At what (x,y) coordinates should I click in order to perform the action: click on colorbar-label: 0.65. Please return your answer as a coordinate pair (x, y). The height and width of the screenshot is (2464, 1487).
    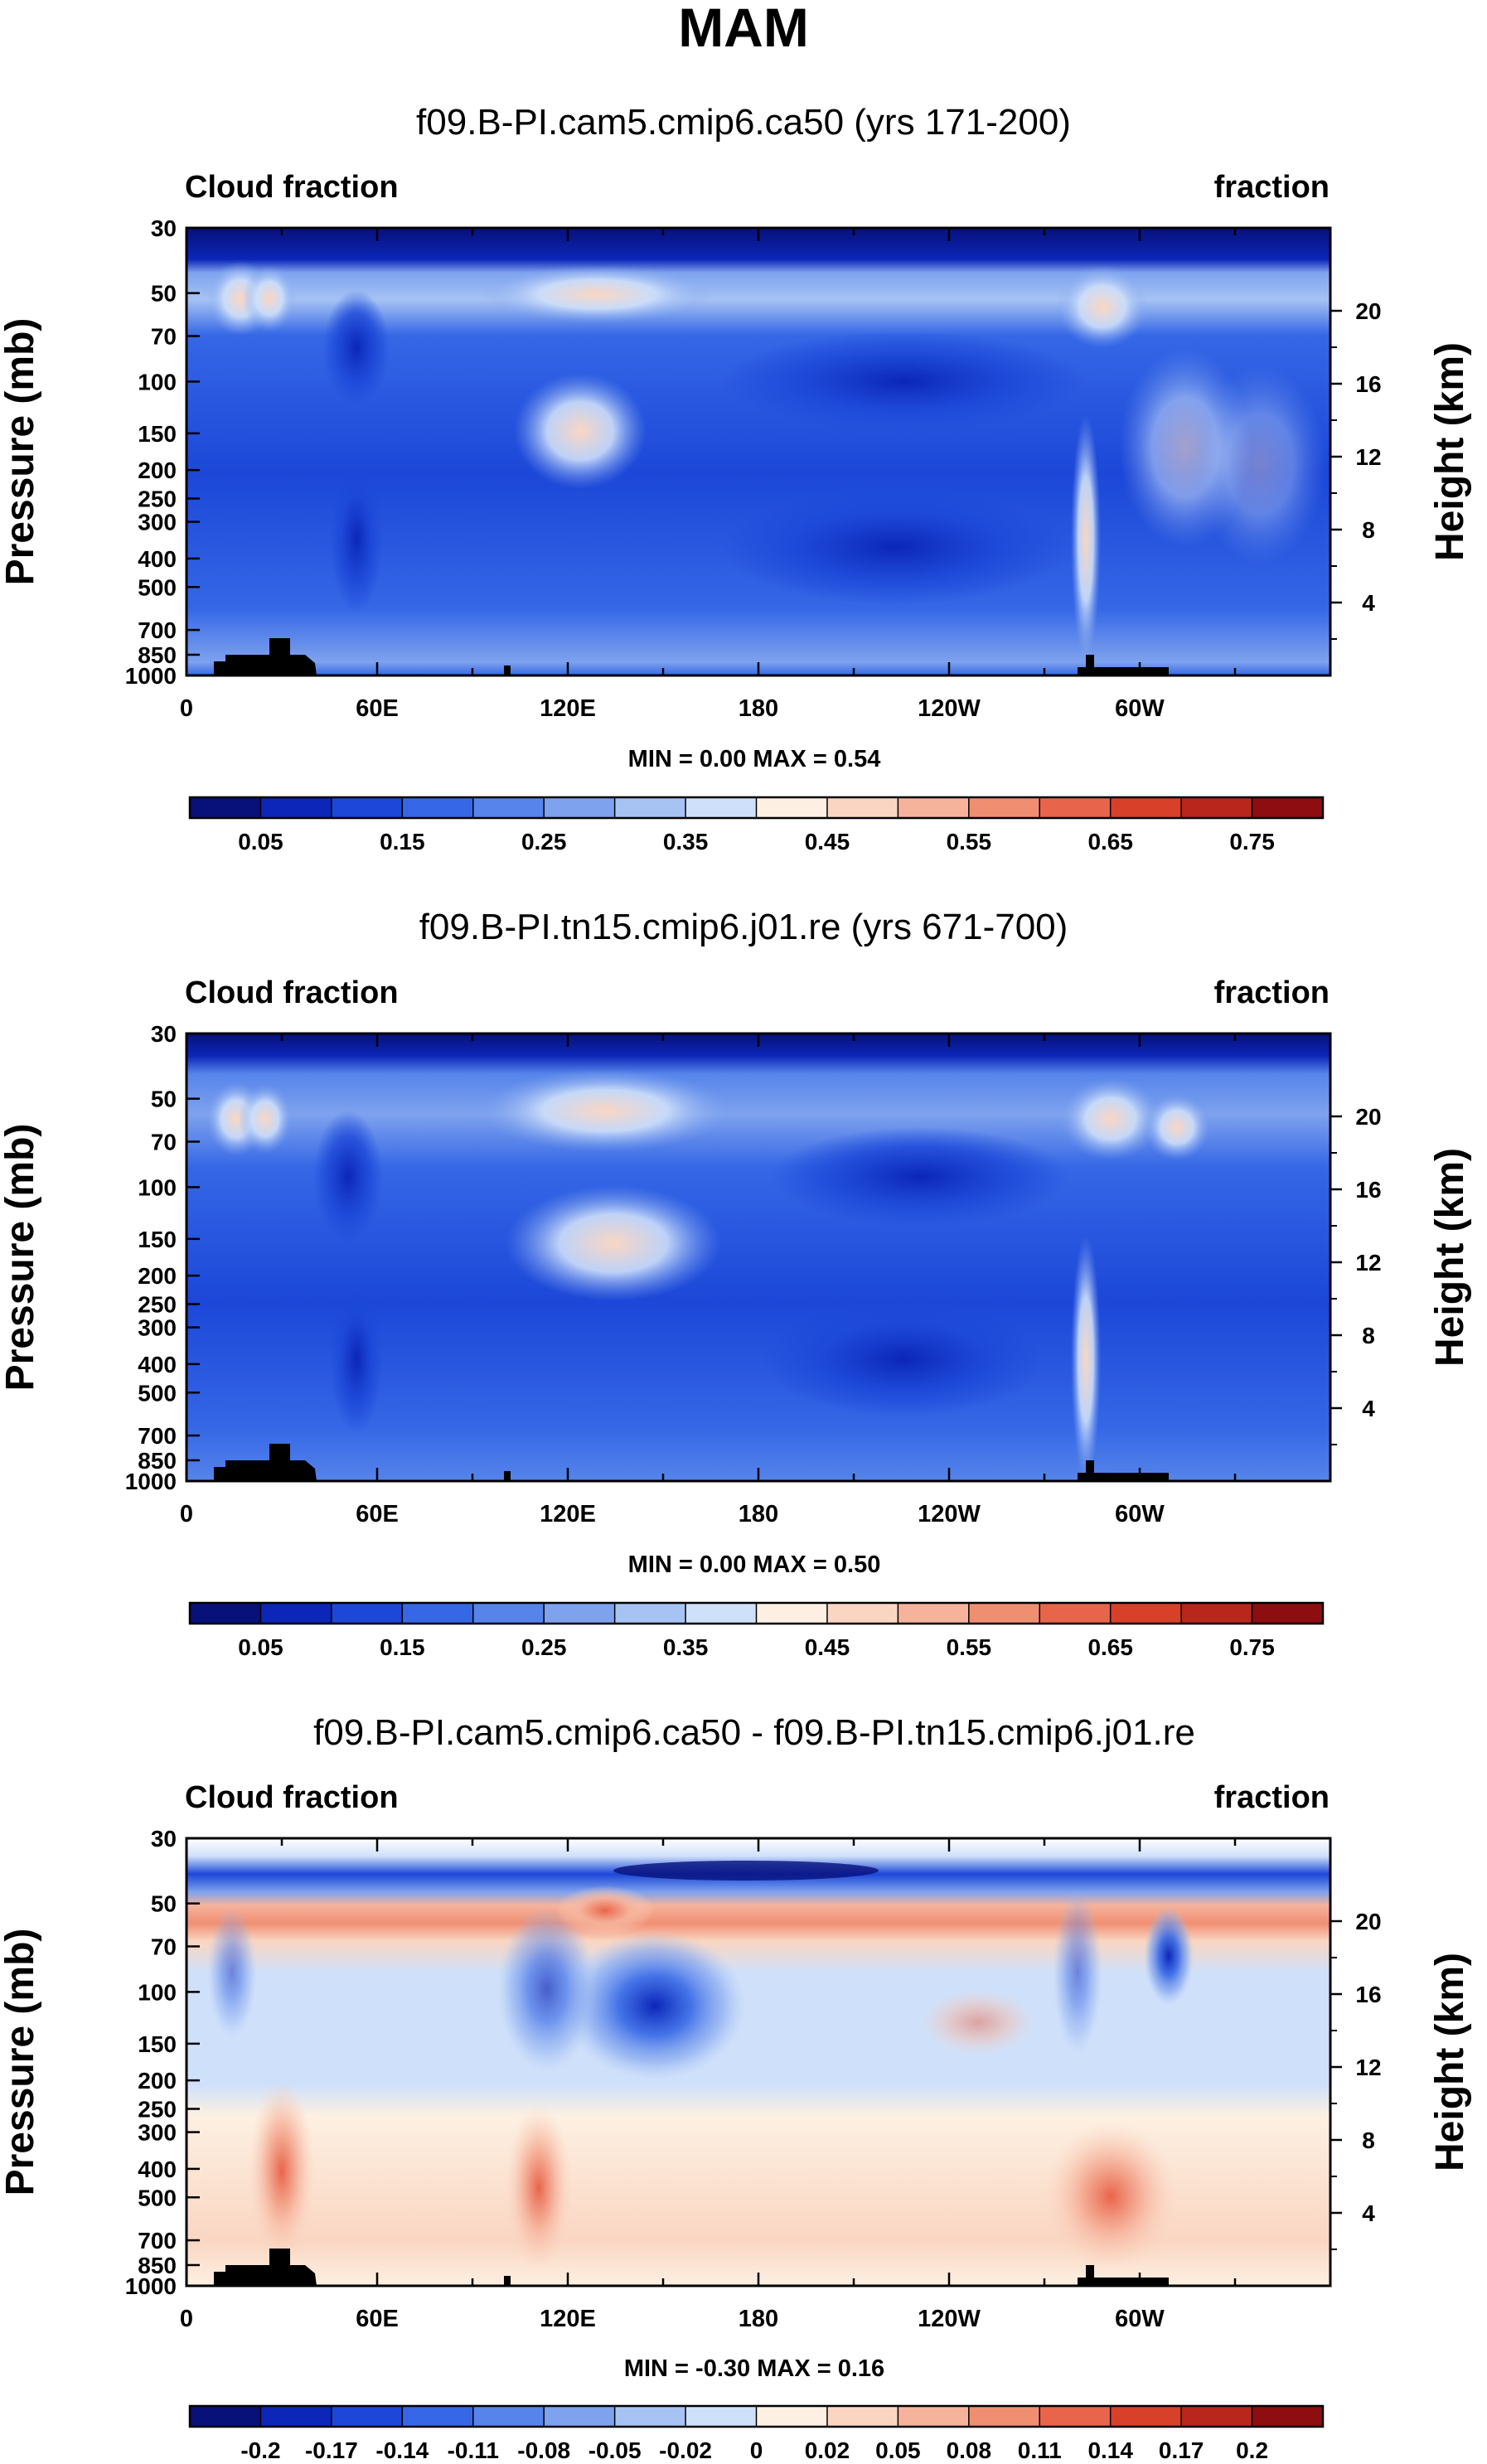
    Looking at the image, I should click on (1110, 841).